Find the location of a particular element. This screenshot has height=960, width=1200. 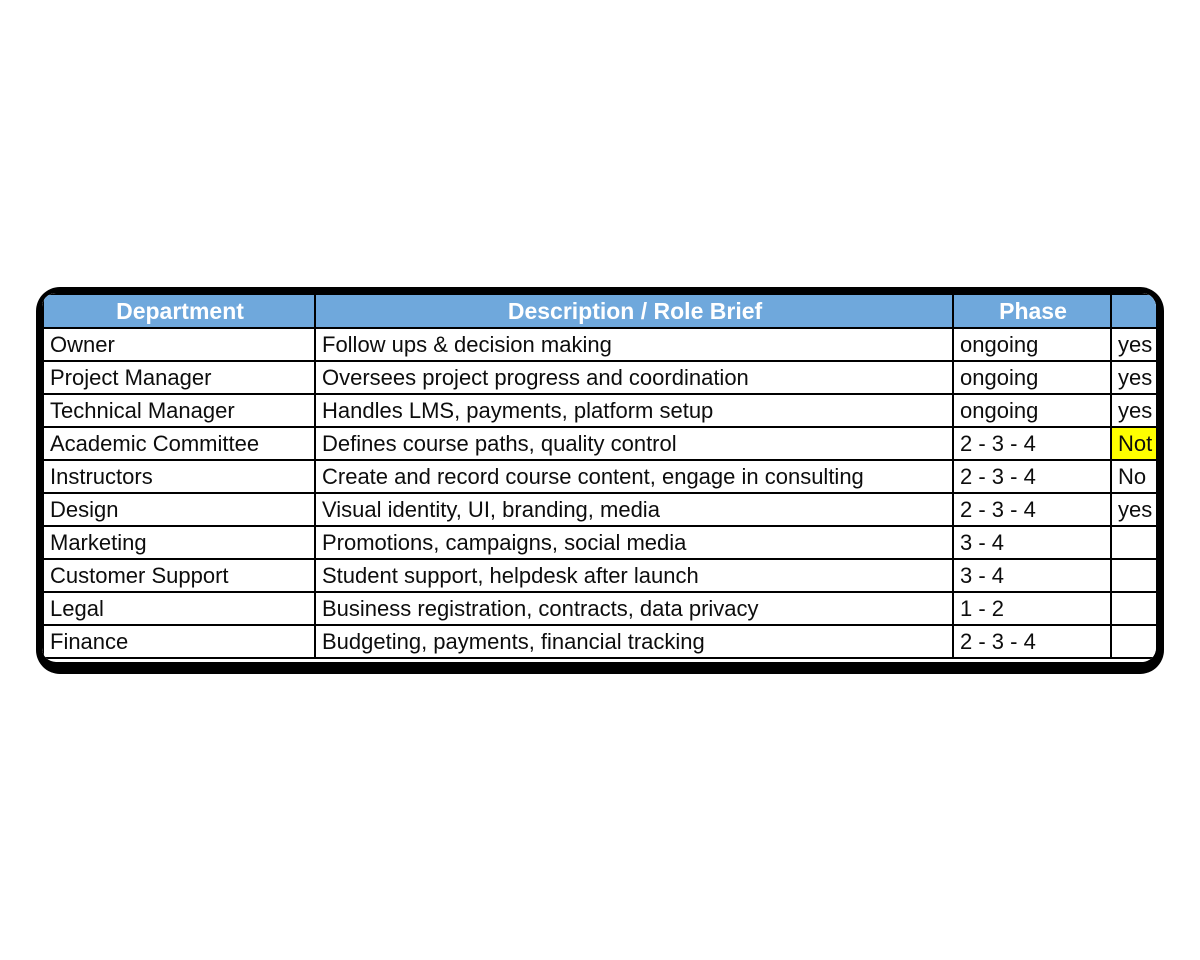

description-cell: Budgeting, payments, financial tracking is located at coordinates (634, 641).